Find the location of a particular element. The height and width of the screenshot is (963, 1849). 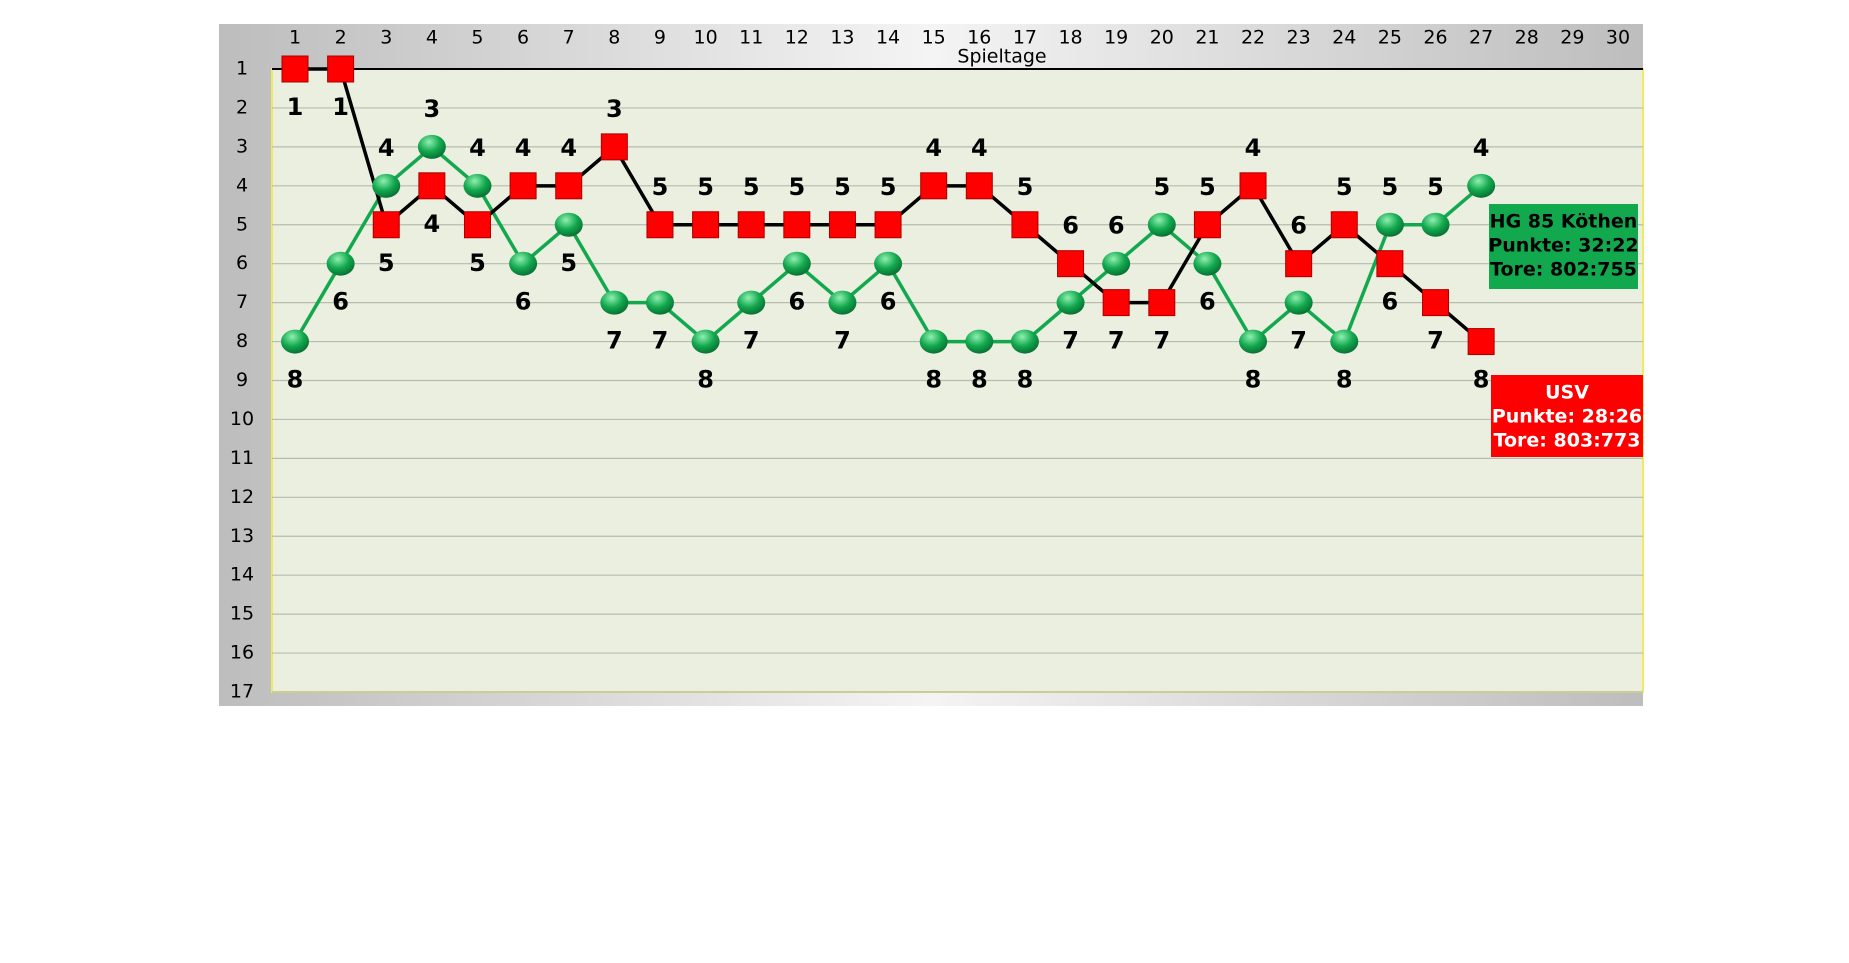

x-tick-label: 17 is located at coordinates (1025, 38).